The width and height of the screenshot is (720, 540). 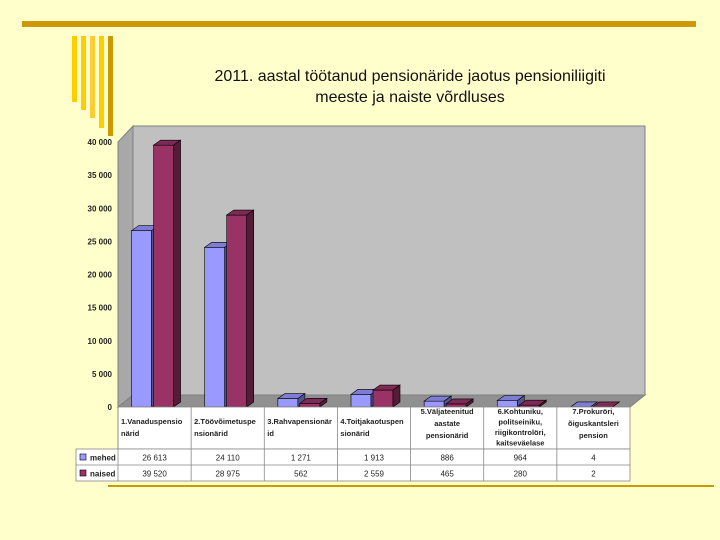 I want to click on category-label: 5.Väljateenitud aastate pensionärid, so click(x=447, y=423).